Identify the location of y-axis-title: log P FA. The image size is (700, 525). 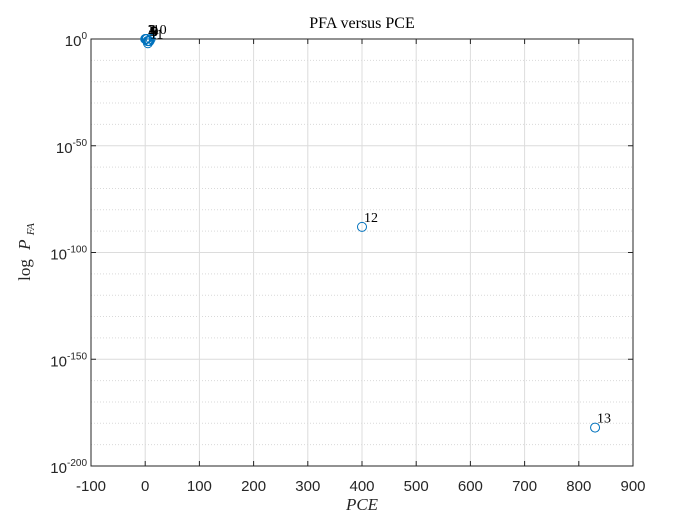
(26, 252).